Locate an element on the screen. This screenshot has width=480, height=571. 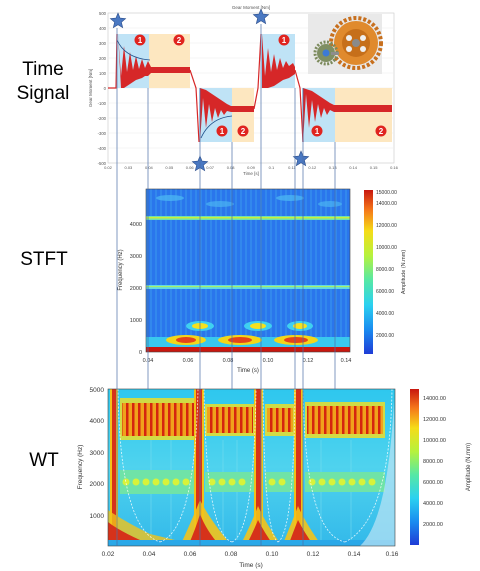
stft-colorbar is located at coordinates (368, 272).